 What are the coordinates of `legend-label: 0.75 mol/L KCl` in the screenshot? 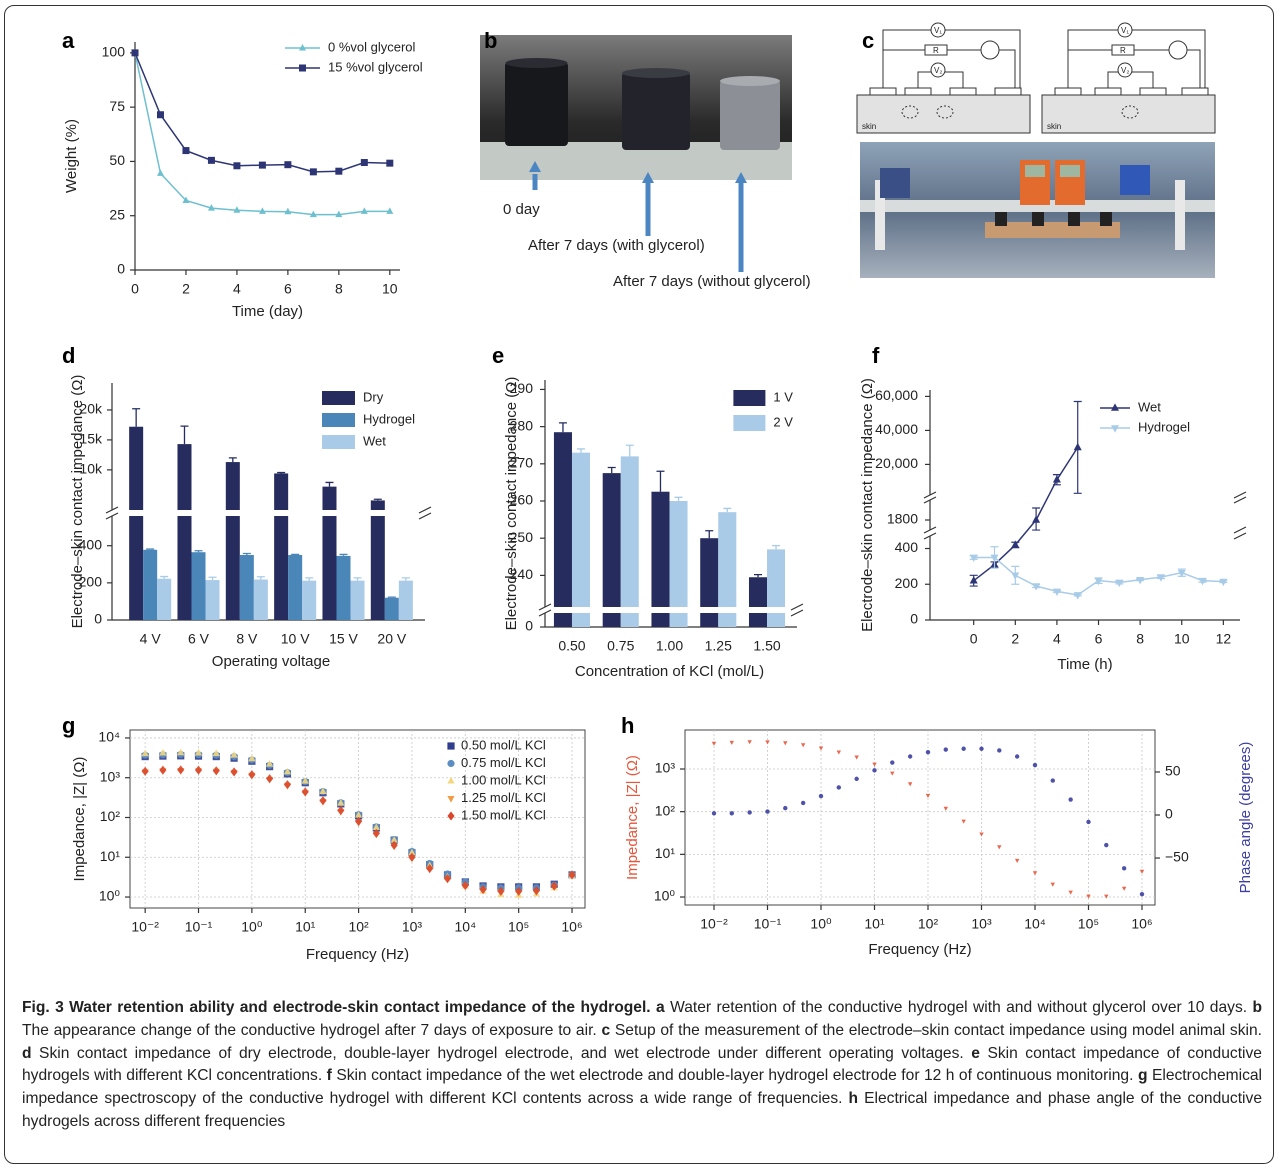 It's located at (503, 762).